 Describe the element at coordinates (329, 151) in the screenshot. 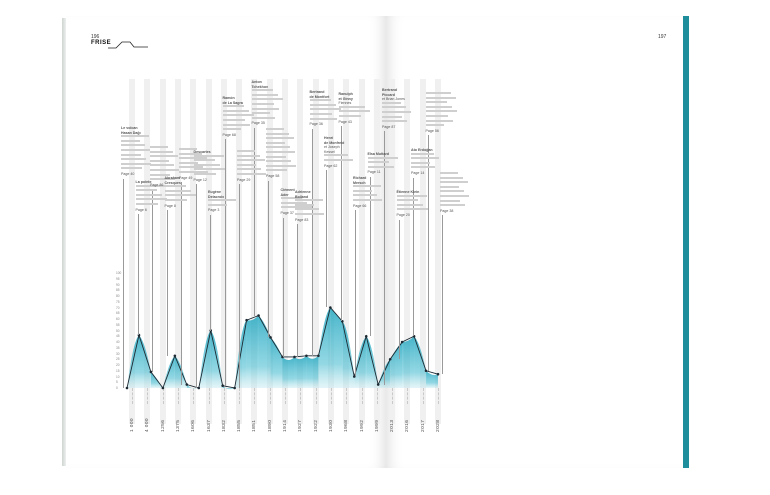

I see `annotation-line: Kessel` at that location.